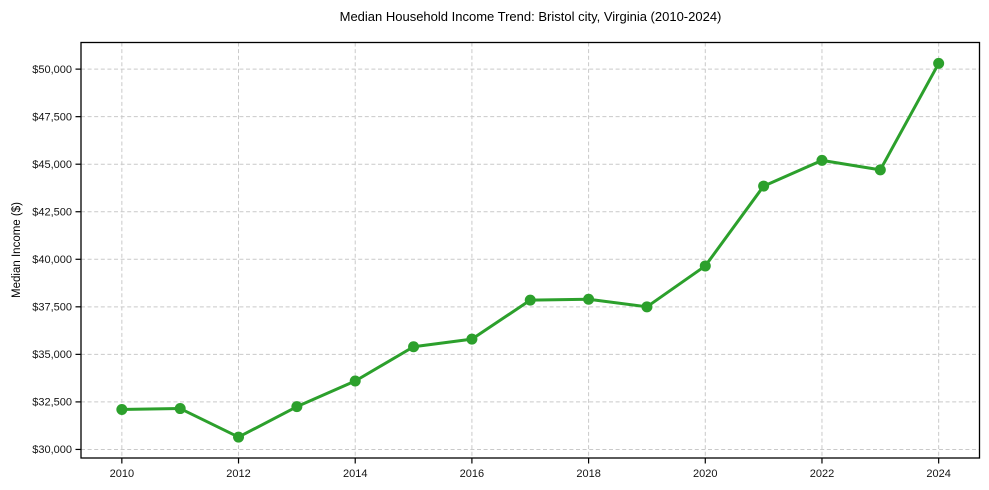 The width and height of the screenshot is (989, 490). I want to click on x-tick-label: 2016, so click(472, 474).